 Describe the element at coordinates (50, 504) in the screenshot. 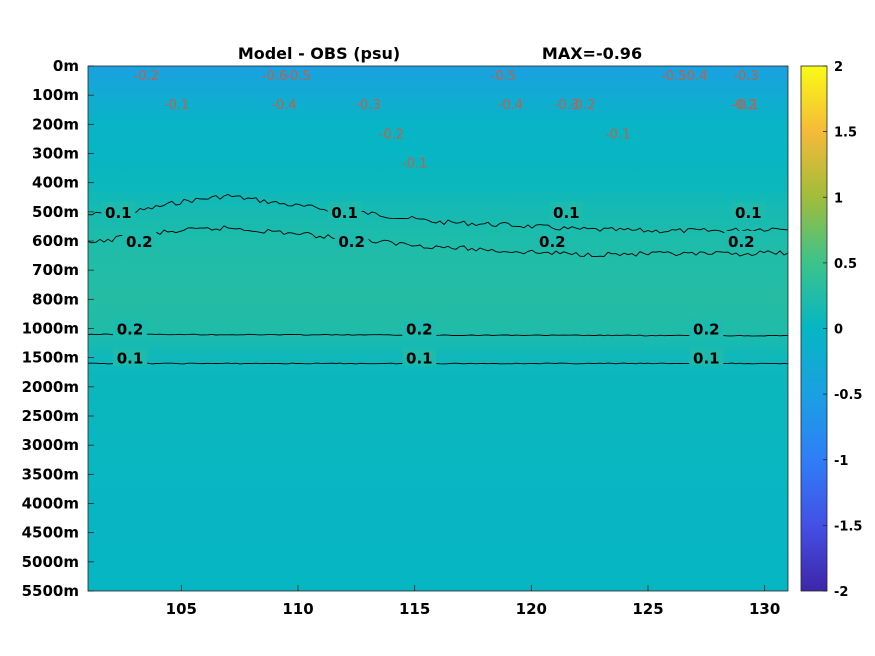

I see `y-tick-label: 4000m` at that location.